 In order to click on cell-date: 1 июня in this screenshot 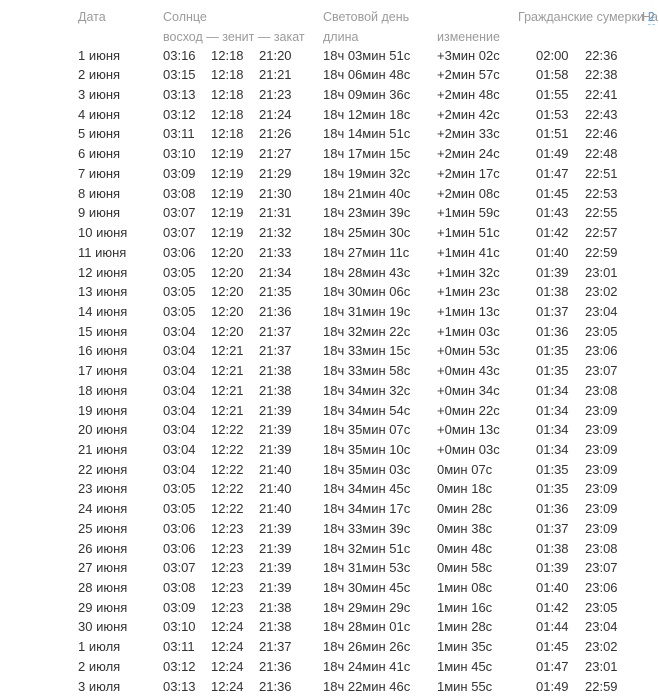, I will do `click(99, 55)`.